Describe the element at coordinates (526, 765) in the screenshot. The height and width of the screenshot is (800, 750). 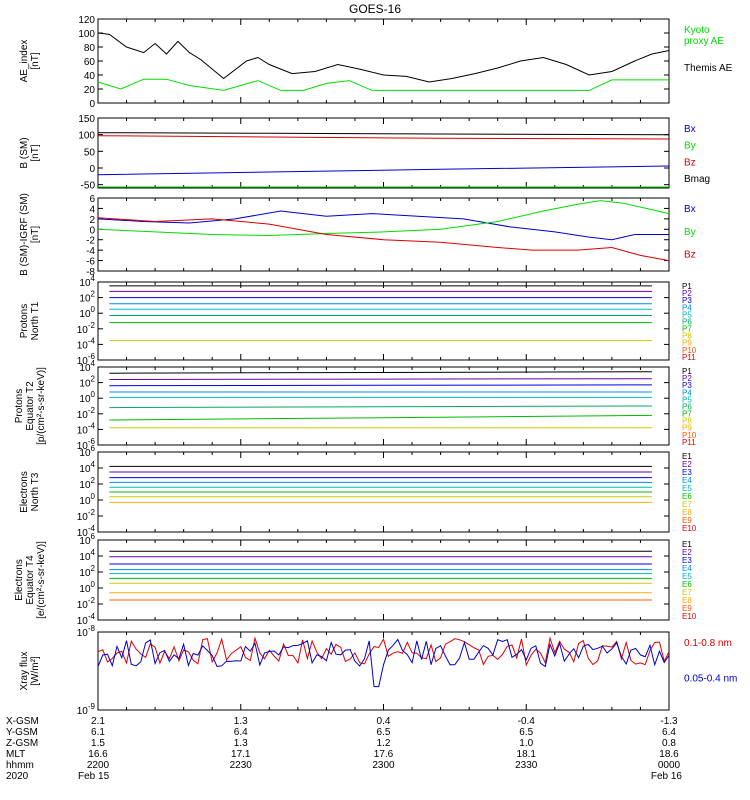
I see `footer-value: 2330` at that location.